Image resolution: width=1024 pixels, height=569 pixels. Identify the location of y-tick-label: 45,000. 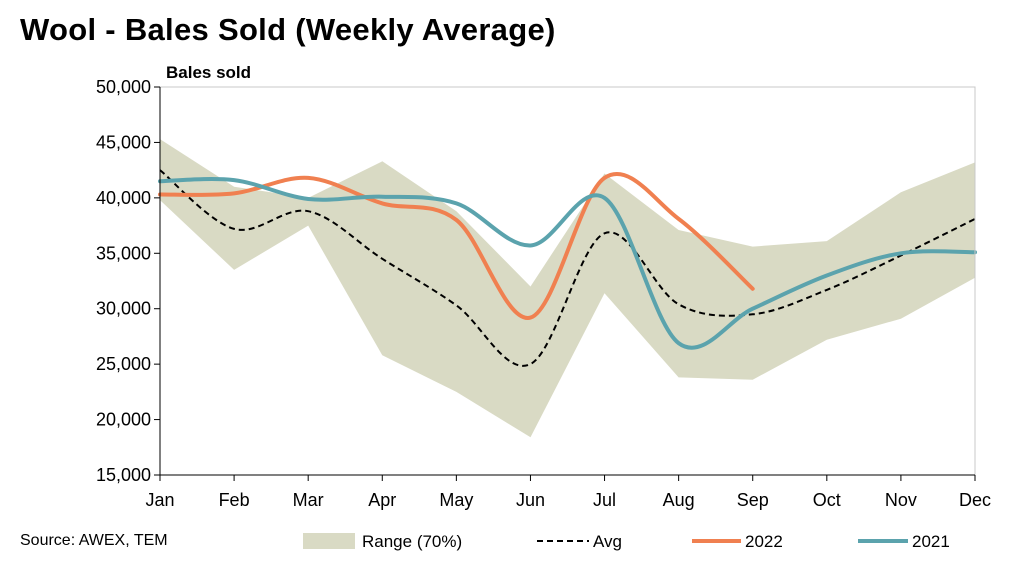
(123, 142).